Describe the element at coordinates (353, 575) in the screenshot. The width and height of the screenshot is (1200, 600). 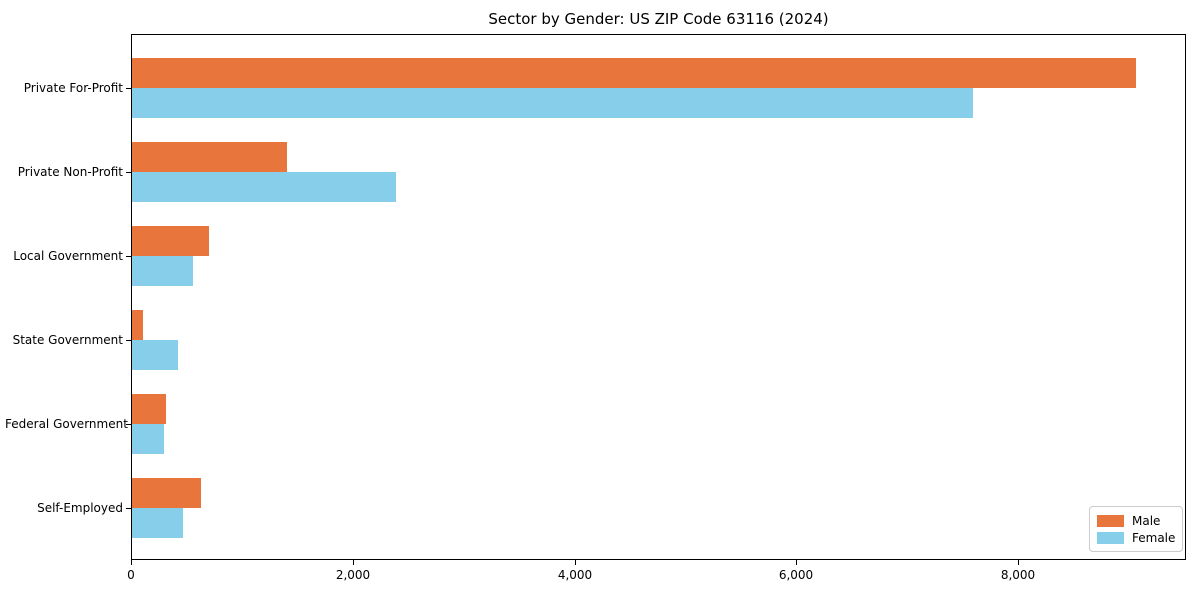
I see `x-tick-label: 2,000` at that location.